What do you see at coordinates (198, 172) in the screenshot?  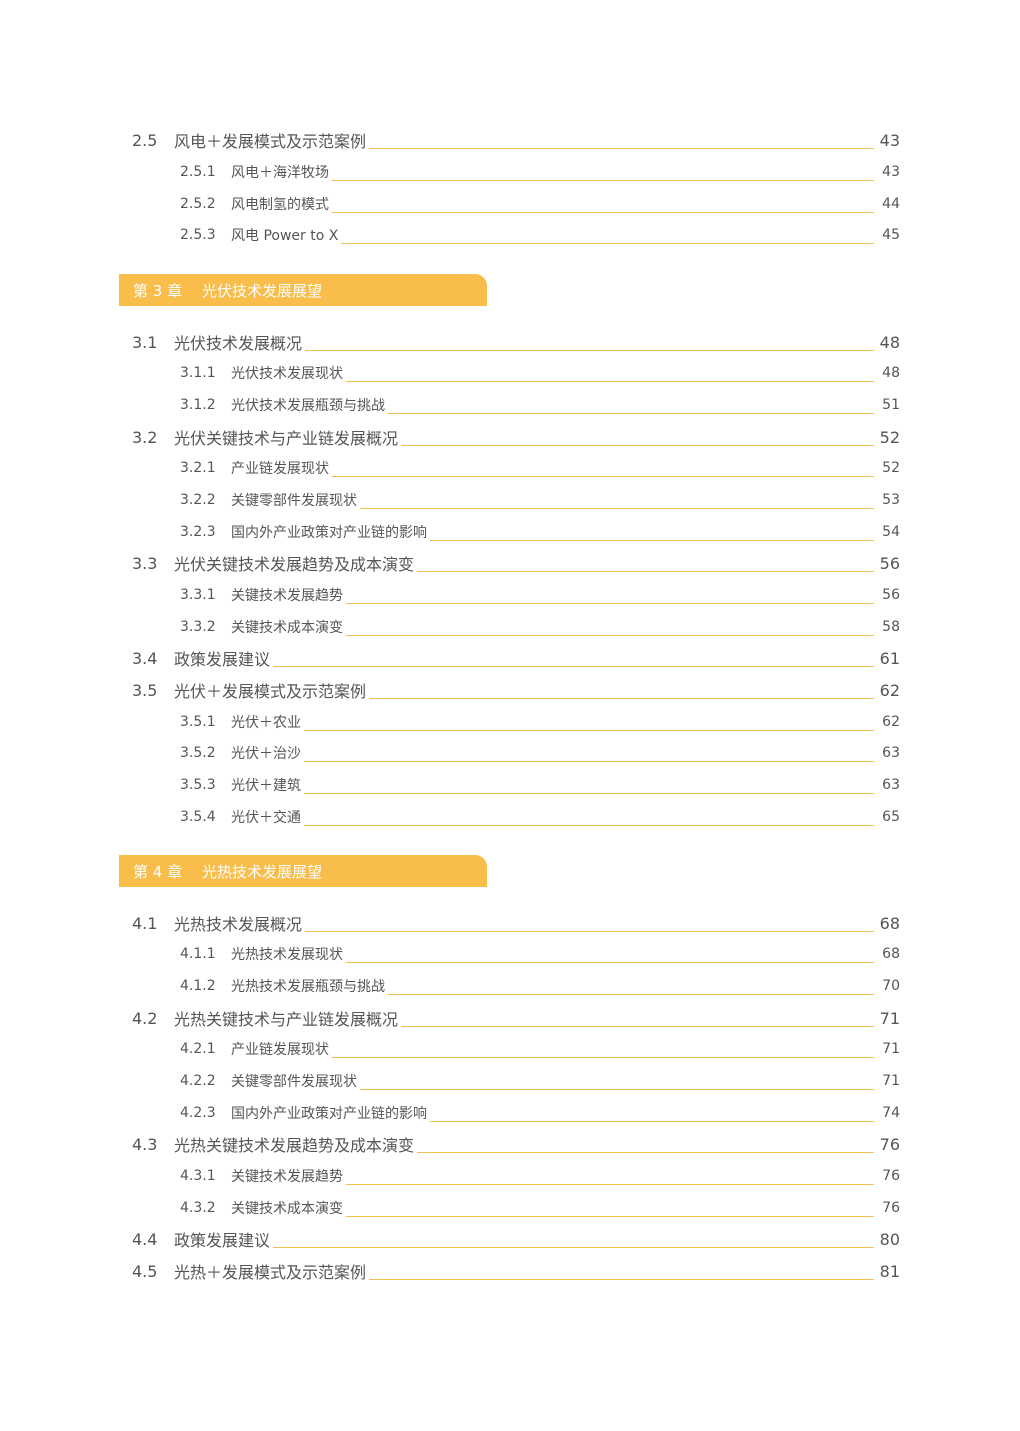 I see `entry-number: 2.5.1` at bounding box center [198, 172].